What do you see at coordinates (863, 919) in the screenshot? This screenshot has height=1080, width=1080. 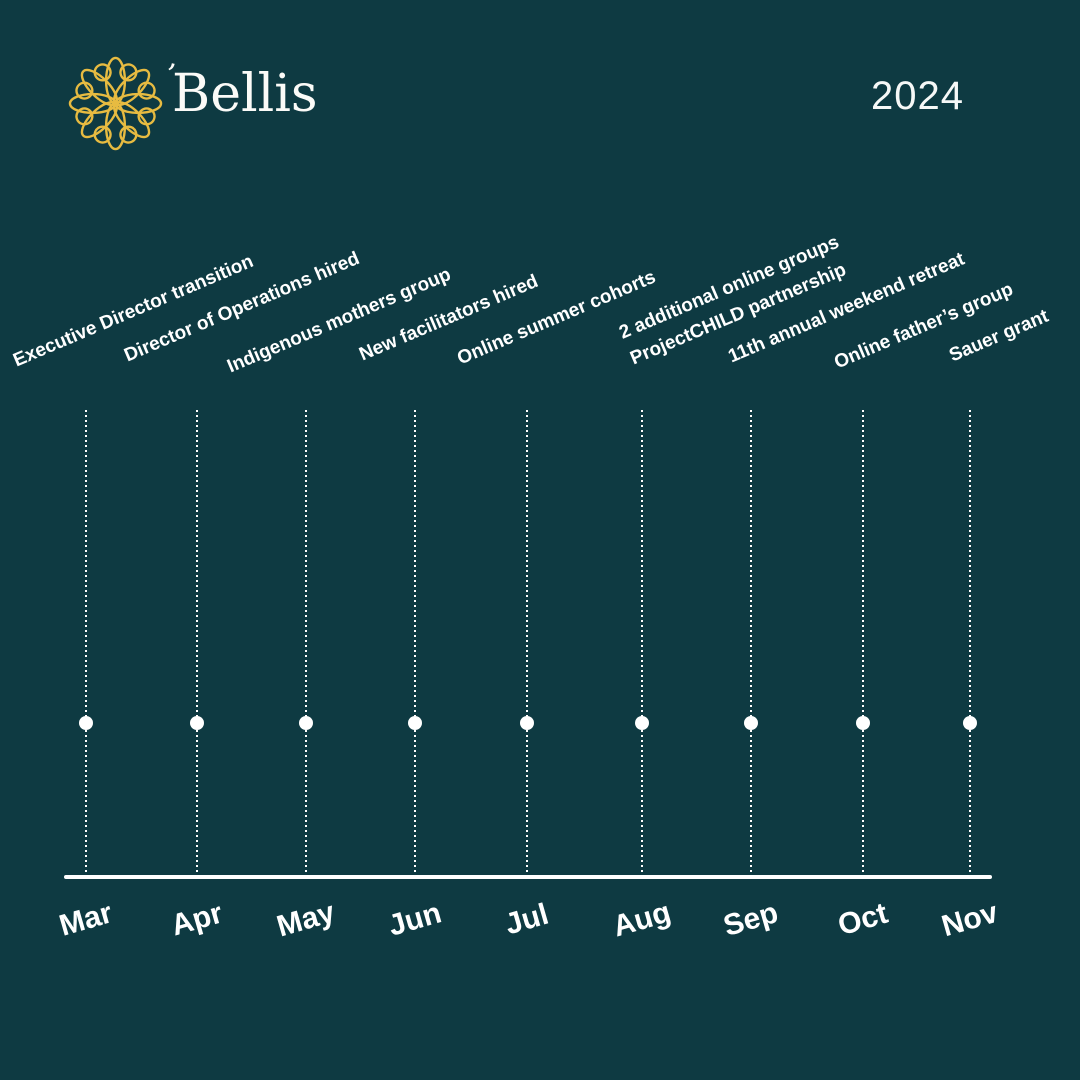 I see `month-label: Oct` at bounding box center [863, 919].